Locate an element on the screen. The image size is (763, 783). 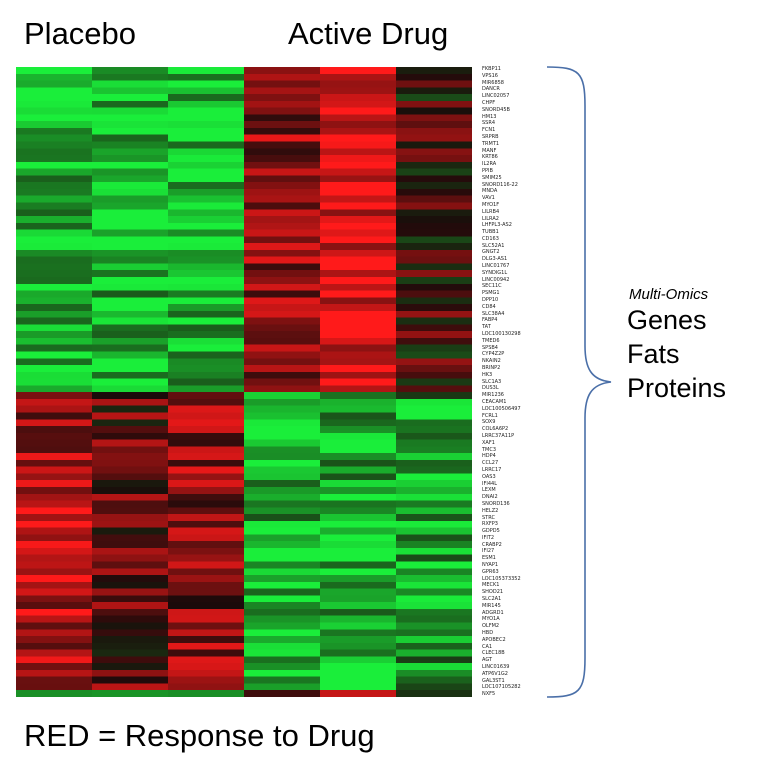
gene-label: CCL27 is located at coordinates (490, 463).